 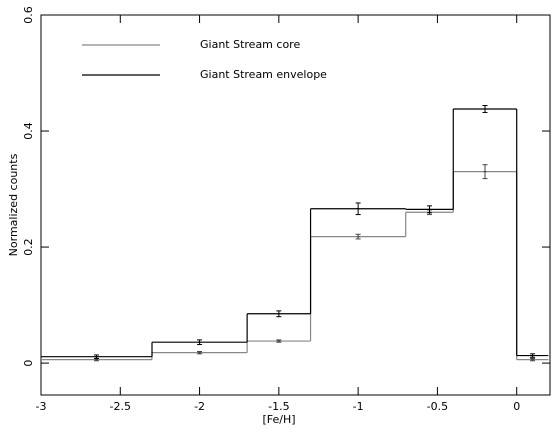 What do you see at coordinates (437, 406) in the screenshot?
I see `x-tick-label: -0.5` at bounding box center [437, 406].